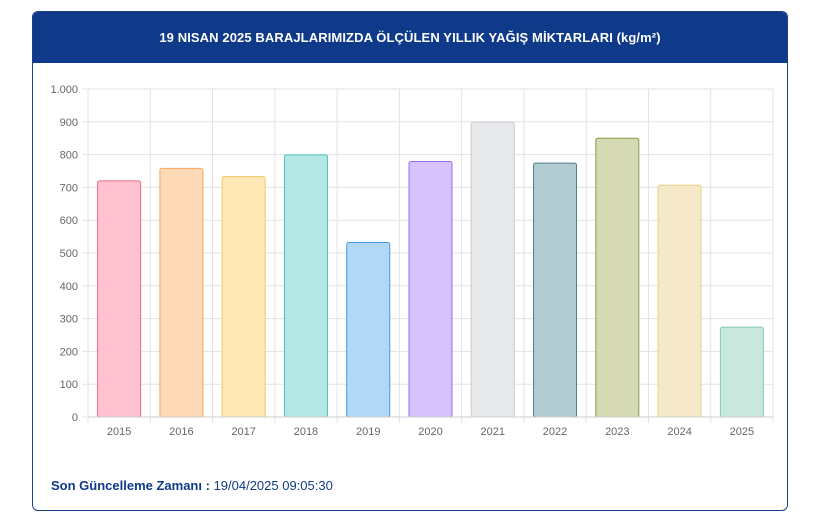 This screenshot has height=528, width=820. Describe the element at coordinates (69, 385) in the screenshot. I see `y-tick-label: 100` at that location.